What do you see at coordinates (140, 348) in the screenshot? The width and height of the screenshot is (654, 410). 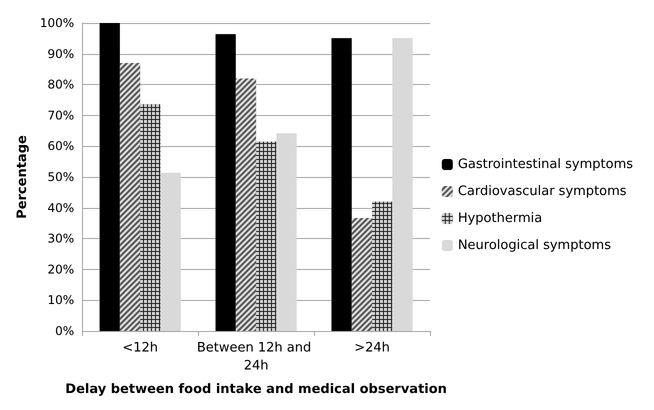 I see `x-tick-label: <12h` at bounding box center [140, 348].